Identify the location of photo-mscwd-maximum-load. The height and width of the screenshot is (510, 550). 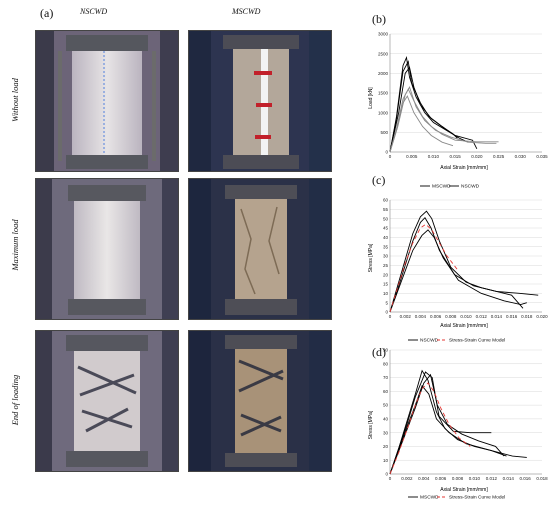
(260, 249).